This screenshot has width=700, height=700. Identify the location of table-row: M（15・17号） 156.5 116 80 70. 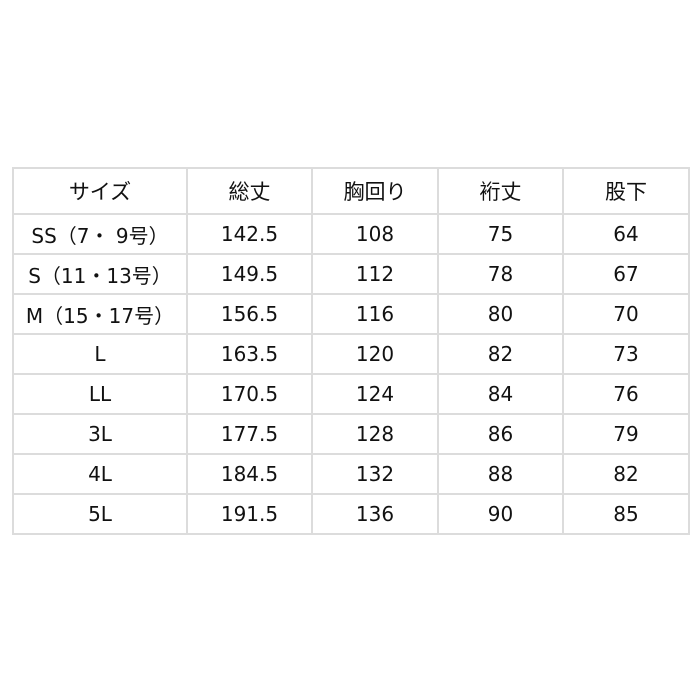
(351, 314).